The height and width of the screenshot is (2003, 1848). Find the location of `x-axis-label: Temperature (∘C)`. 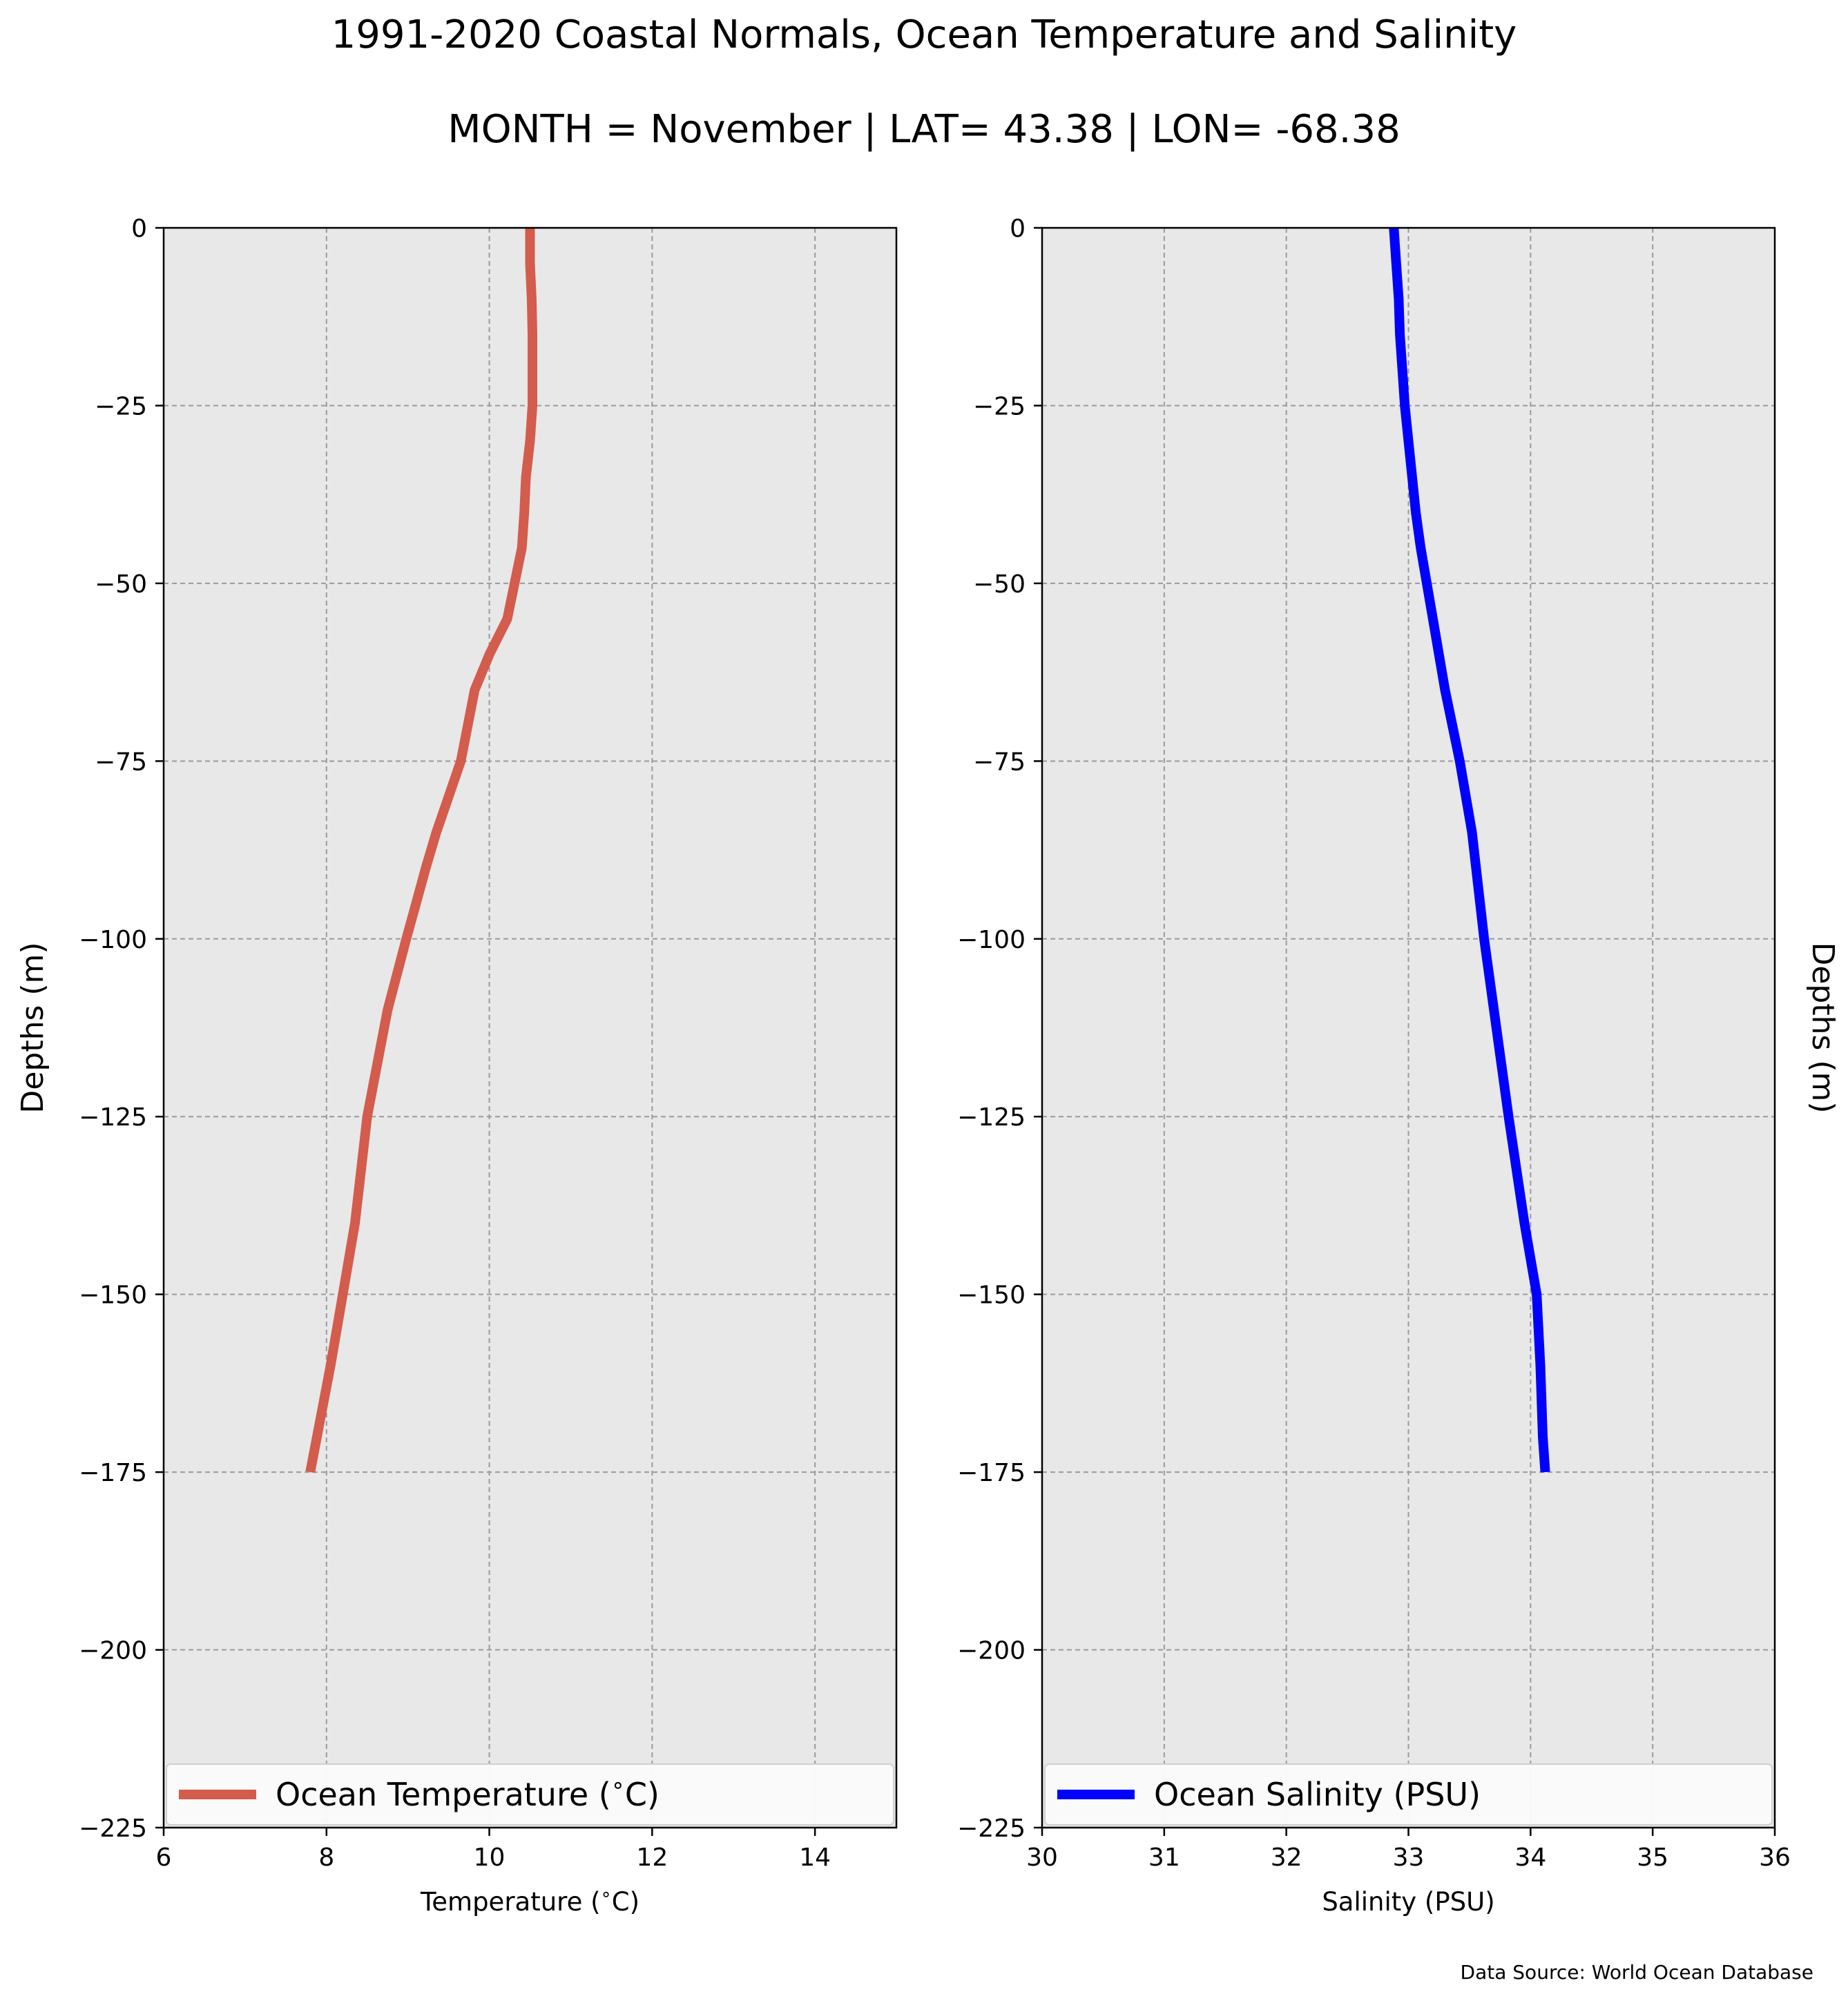

x-axis-label: Temperature (∘C) is located at coordinates (529, 1901).